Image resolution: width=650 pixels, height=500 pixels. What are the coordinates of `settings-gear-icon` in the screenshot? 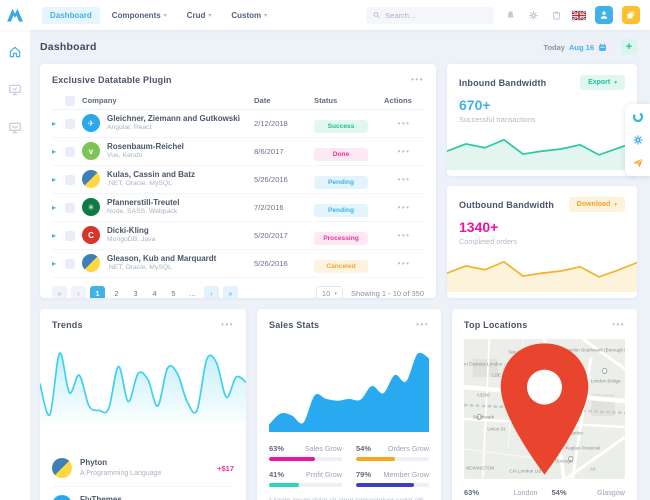 It's located at (638, 140).